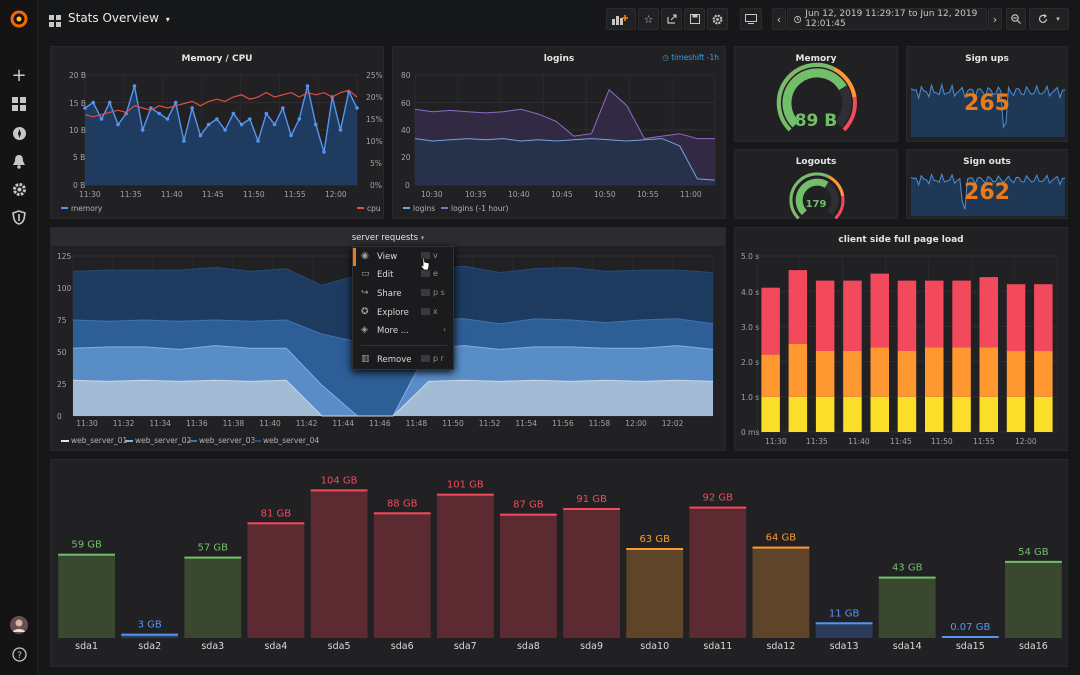 This screenshot has width=1080, height=675. Describe the element at coordinates (403, 294) in the screenshot. I see `menu-item-share: ↪ Share p s` at that location.